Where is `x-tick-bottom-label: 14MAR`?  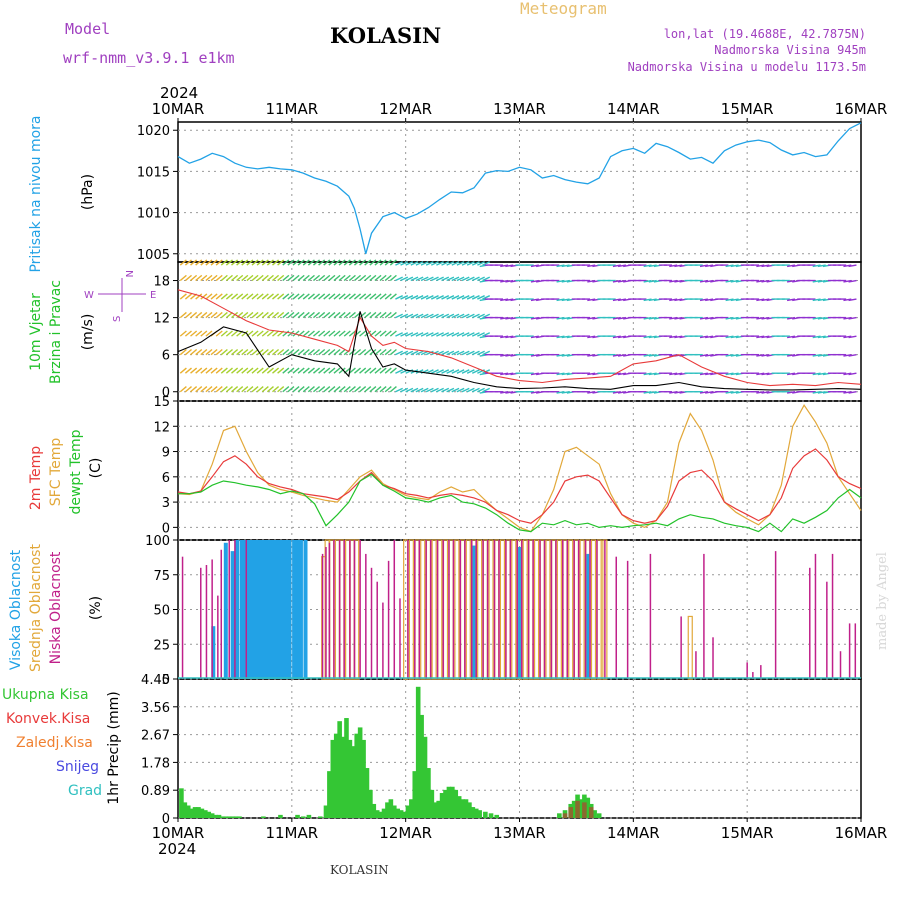 x-tick-bottom-label: 14MAR is located at coordinates (633, 833).